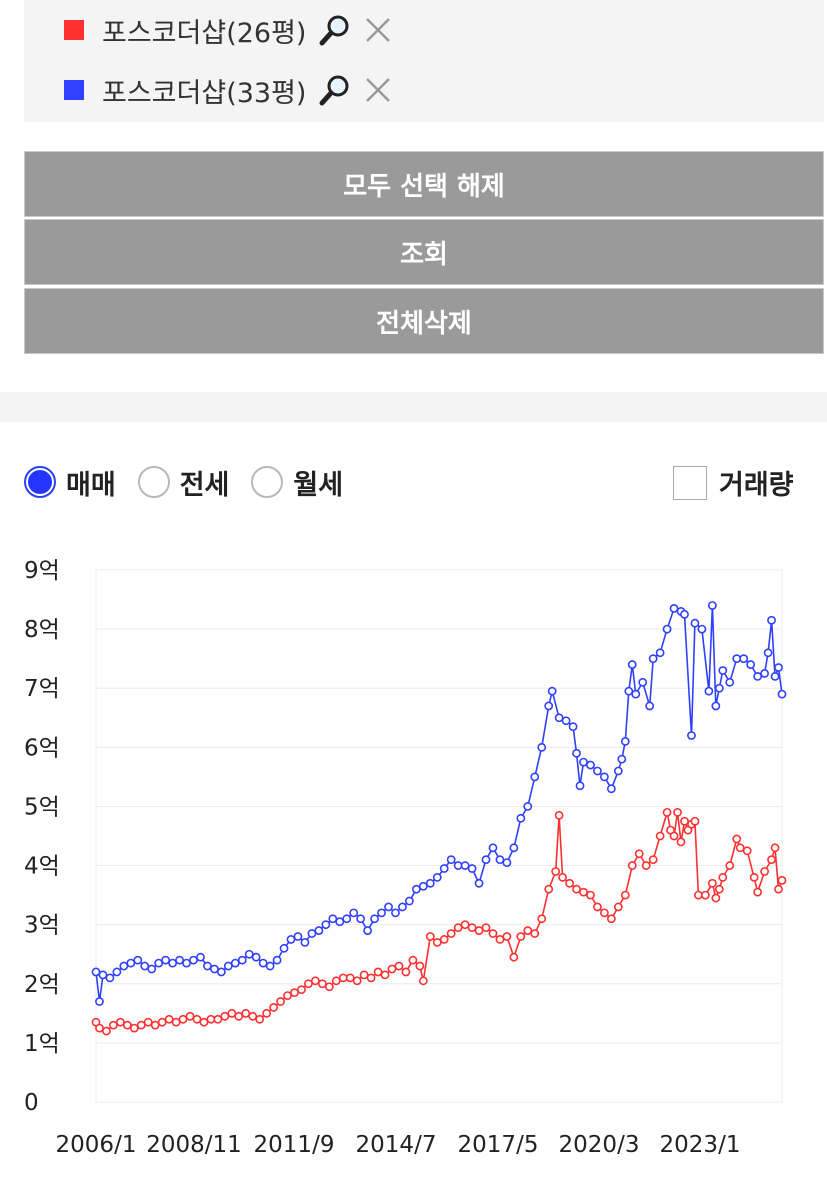  Describe the element at coordinates (194, 1145) in the screenshot. I see `x-tick-label: 2008/11` at that location.